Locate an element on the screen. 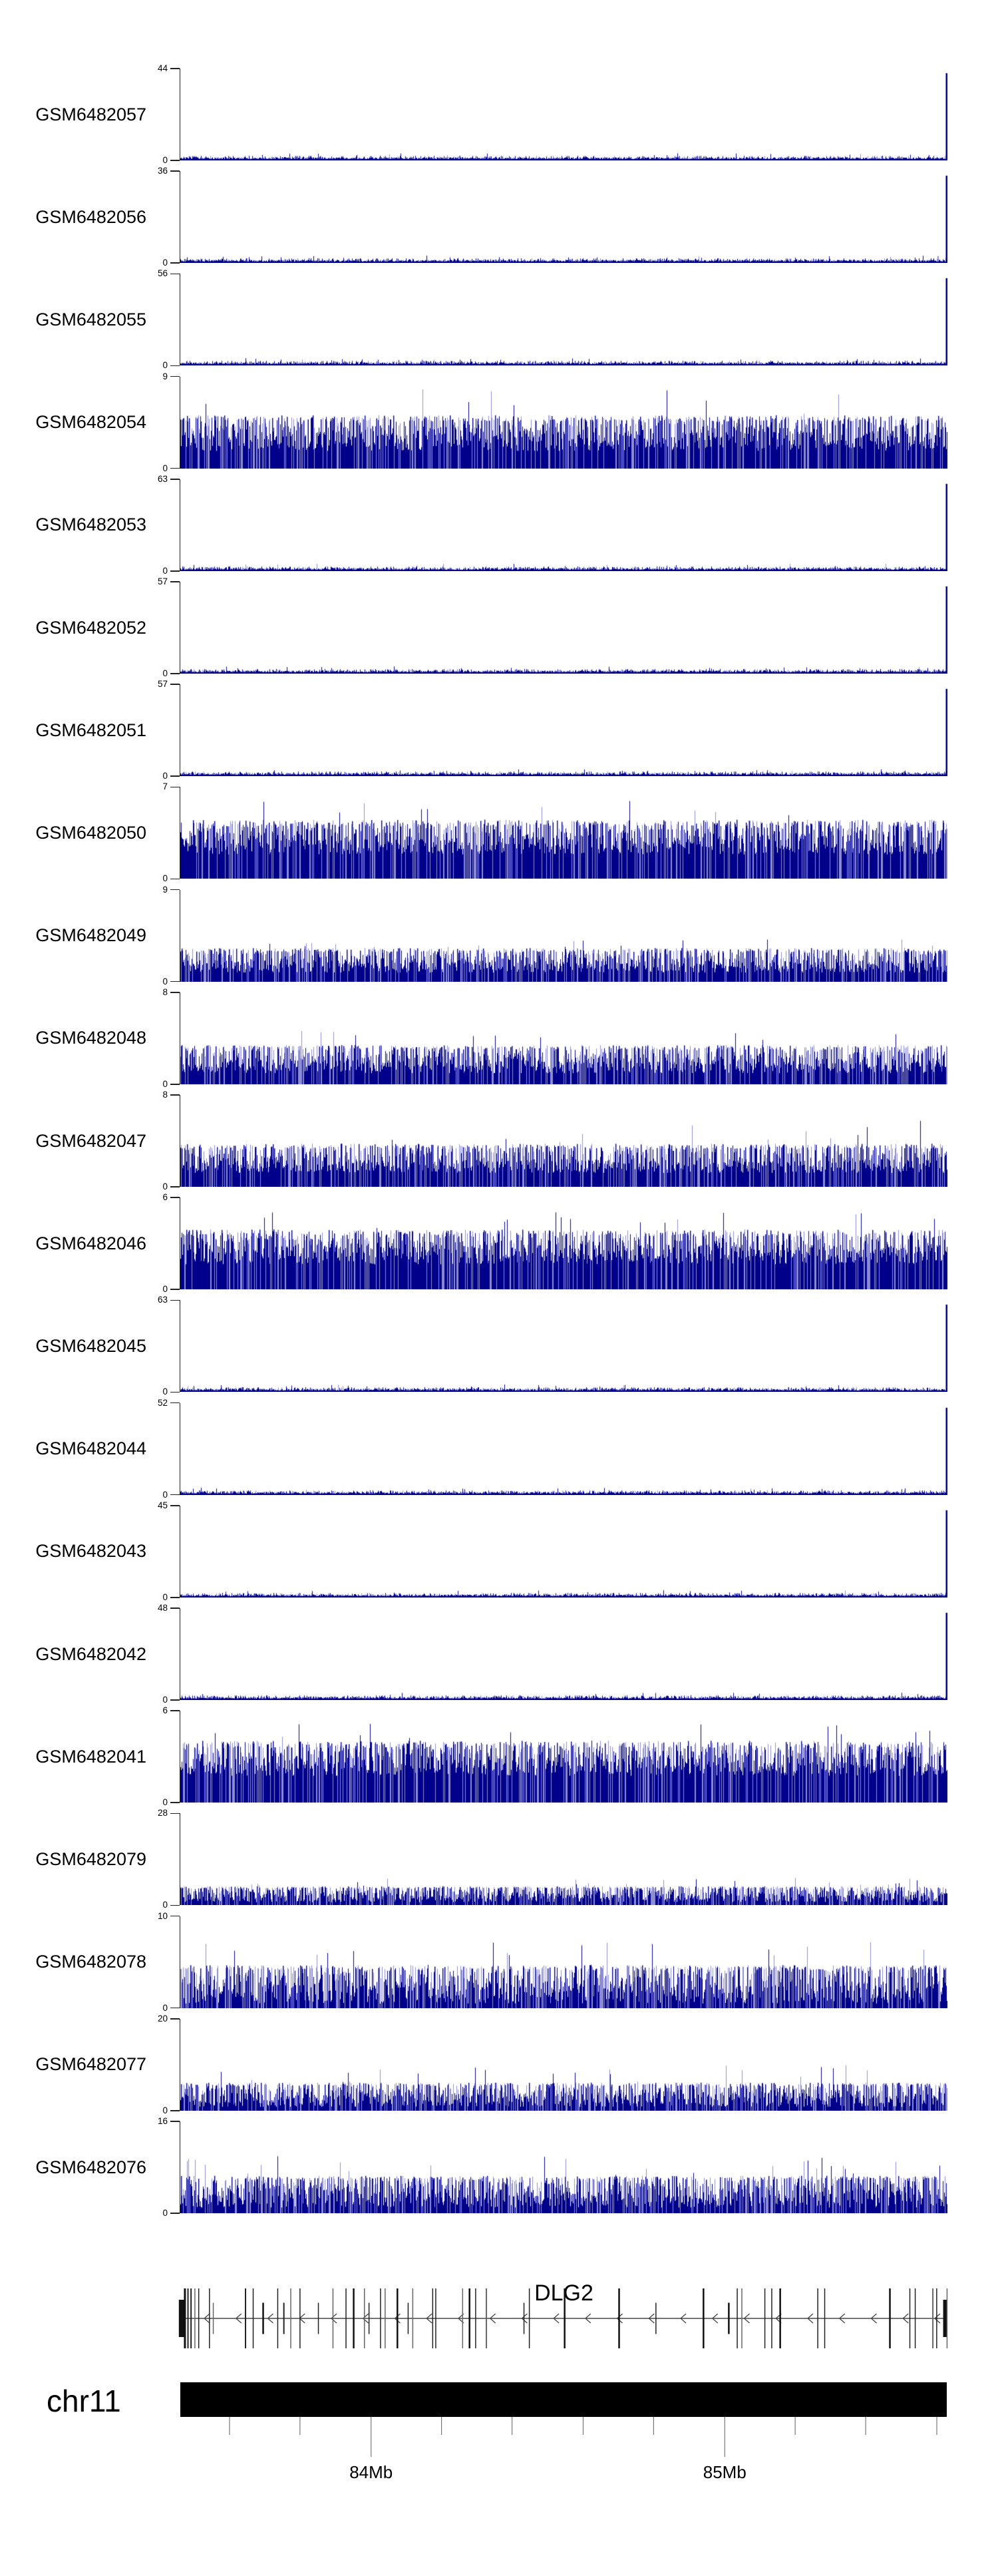 Image resolution: width=998 pixels, height=2576 pixels. track-row-GSM6482076: GSM6482076 16 0 is located at coordinates (499, 2167).